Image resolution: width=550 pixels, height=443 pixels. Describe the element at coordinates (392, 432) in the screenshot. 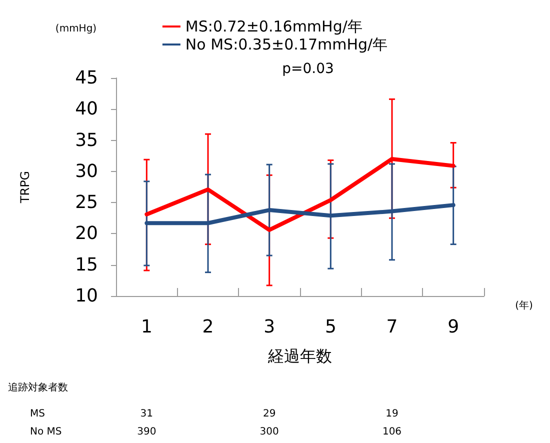

I see `text: 106` at that location.